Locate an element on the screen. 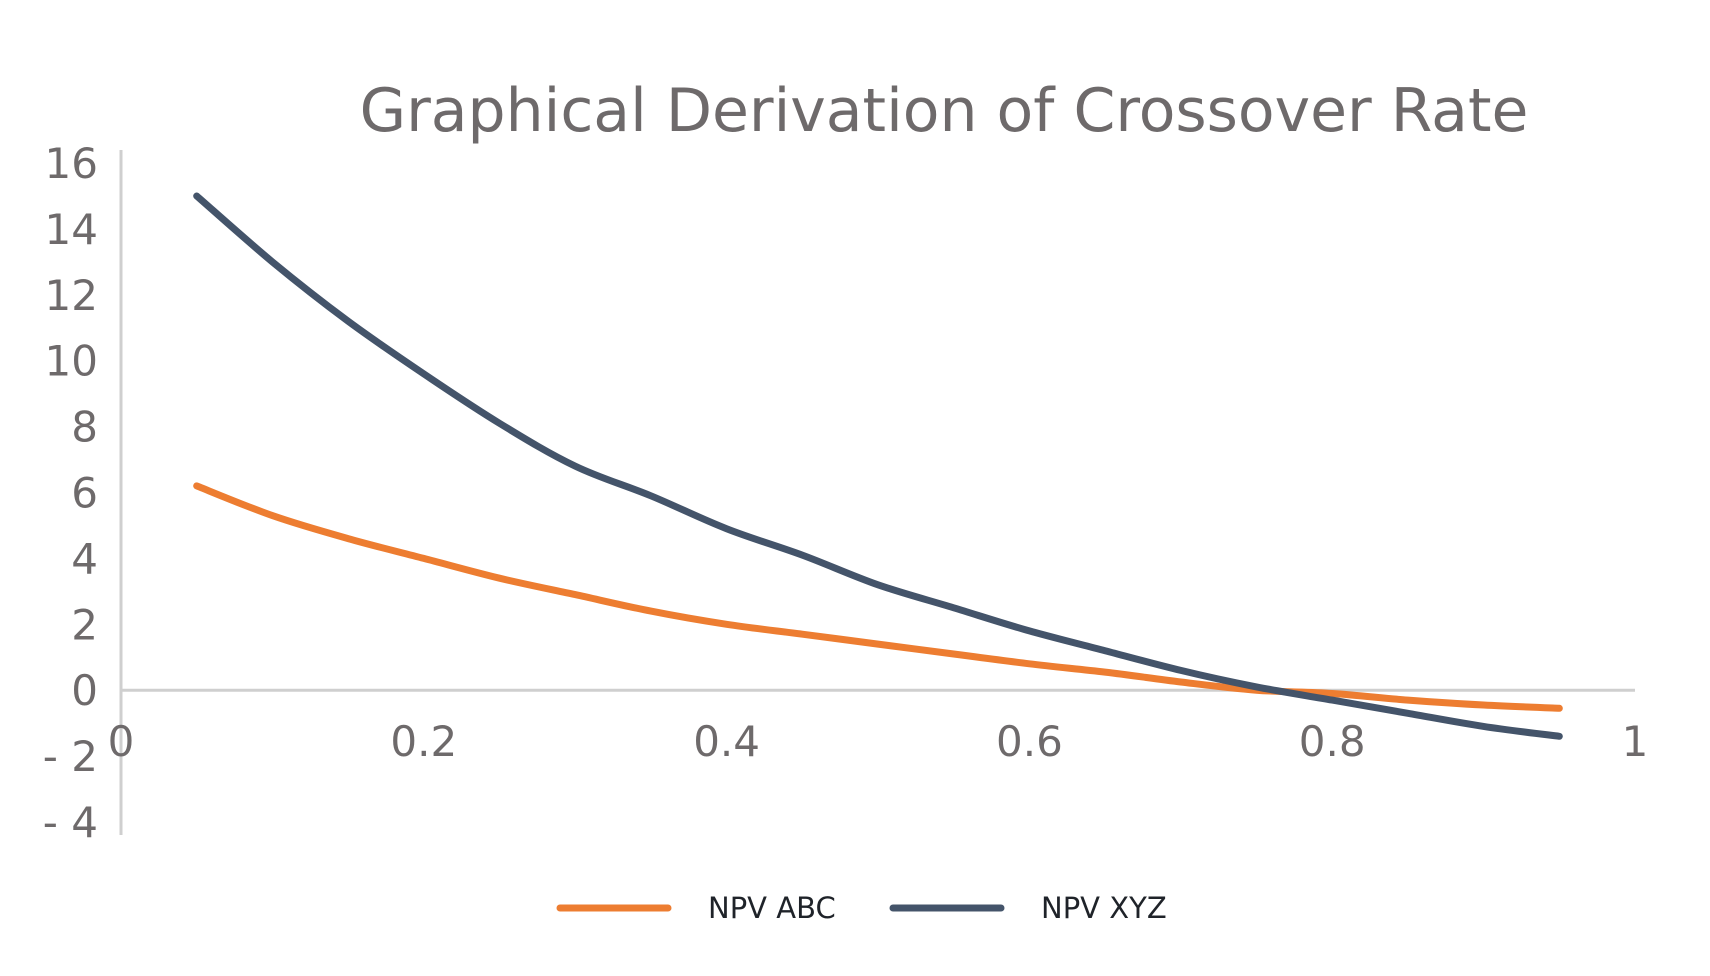  y-tick-label: 4 is located at coordinates (84, 558).